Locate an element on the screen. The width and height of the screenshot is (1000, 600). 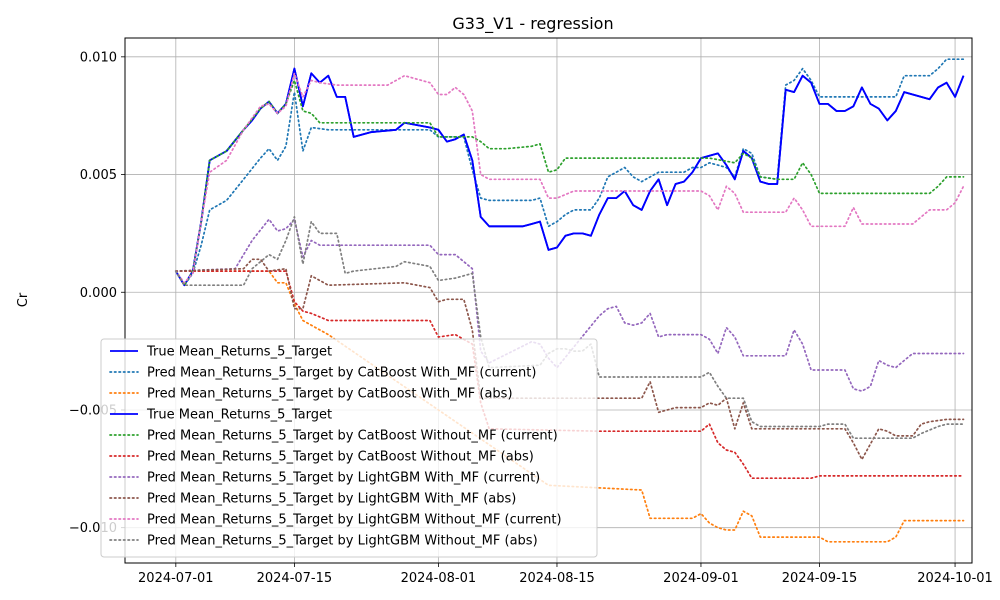
x-tick-label: 2024-09-15 is located at coordinates (820, 578).